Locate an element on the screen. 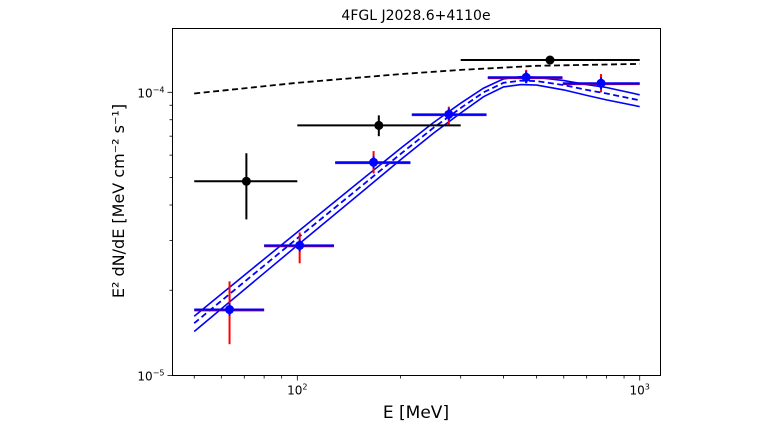 Image resolution: width=768 pixels, height=432 pixels. x-axis-label: E [MeV] is located at coordinates (416, 413).